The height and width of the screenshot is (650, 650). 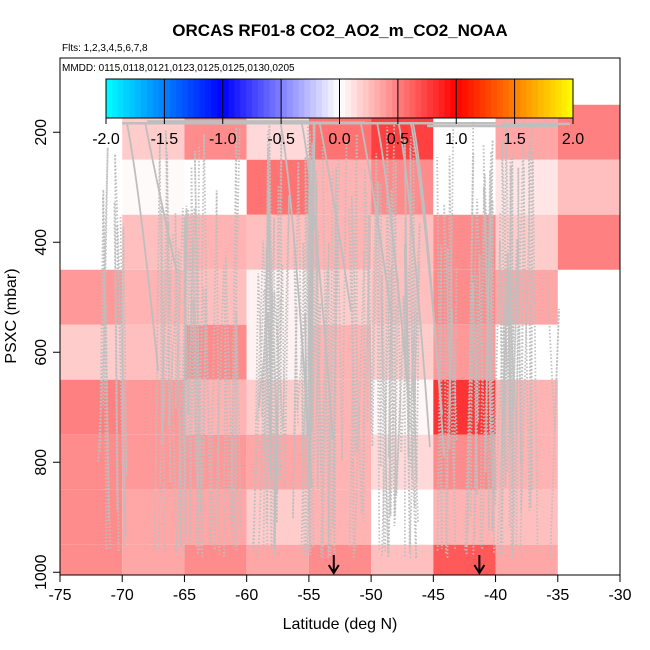 I want to click on x-tick-label: -75, so click(x=59, y=595).